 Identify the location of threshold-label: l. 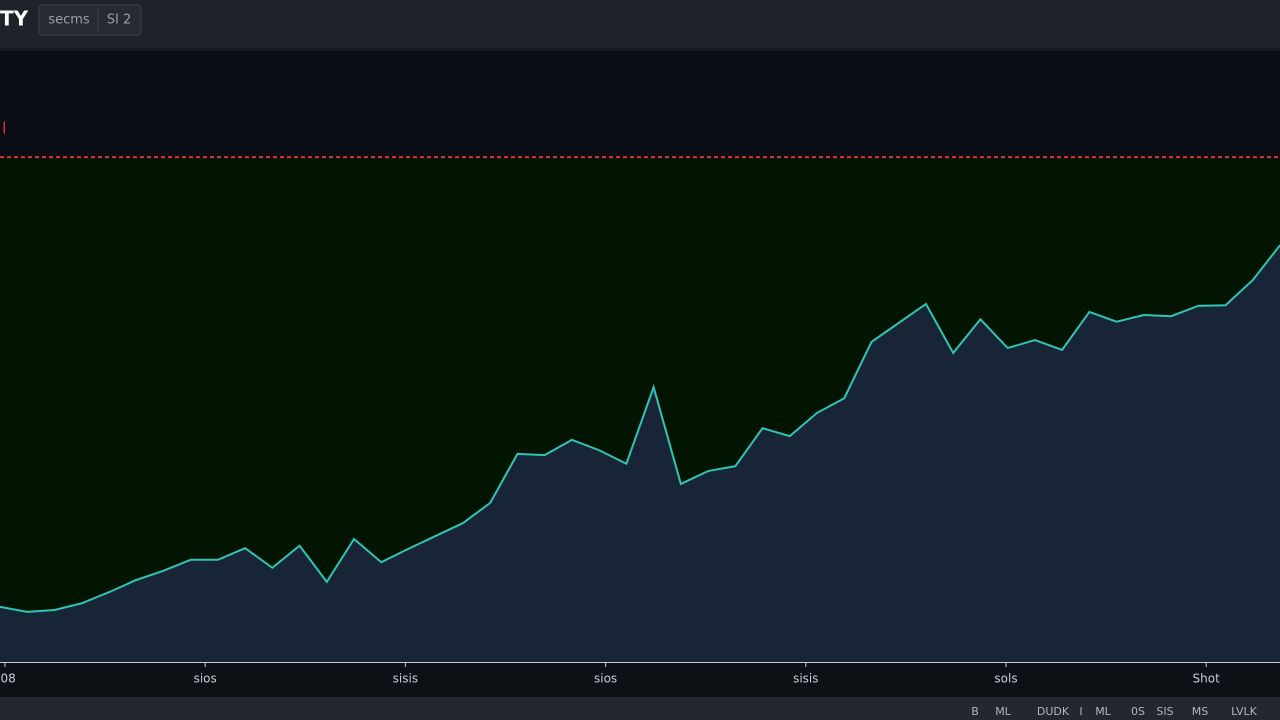
(4, 128).